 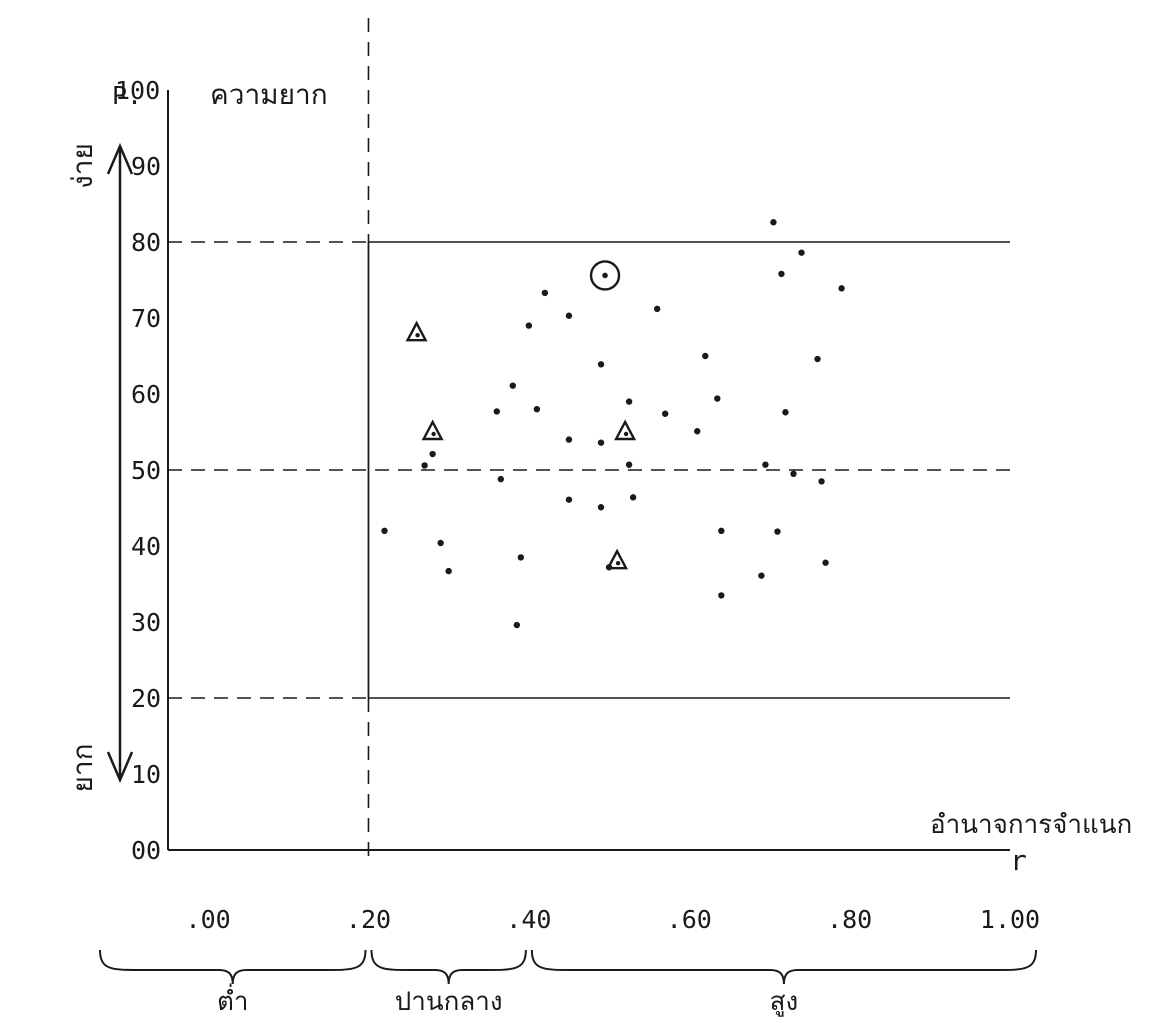 What do you see at coordinates (82, 767) in the screenshot?
I see `arrow-label-difficult: ยาก` at bounding box center [82, 767].